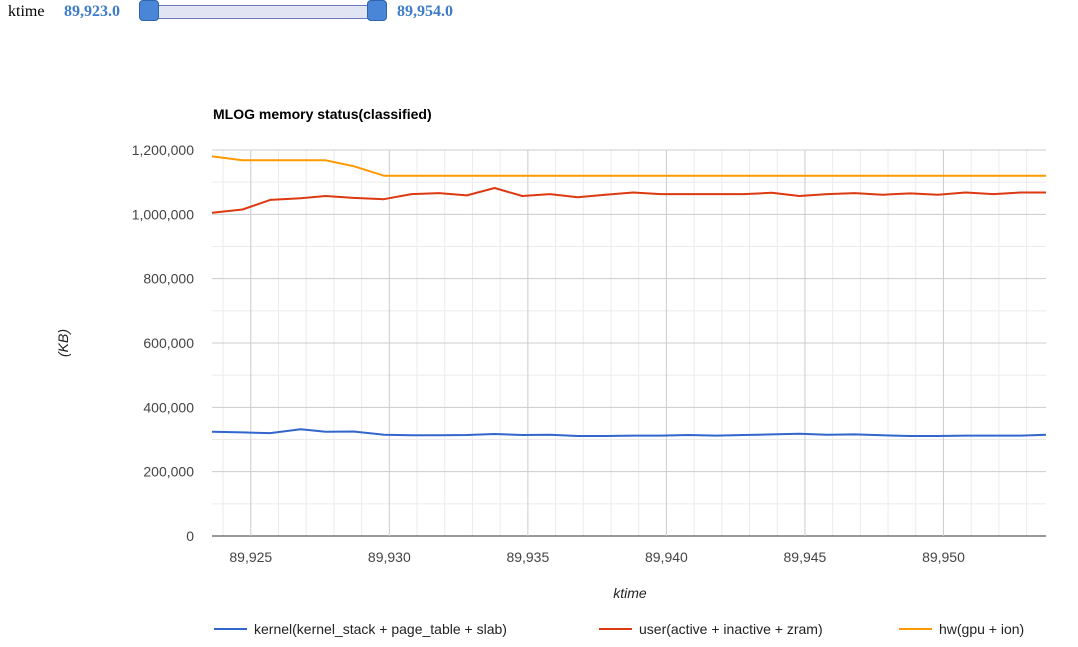 The width and height of the screenshot is (1078, 647). What do you see at coordinates (981, 629) in the screenshot?
I see `legend-label: hw(gpu + ion)` at bounding box center [981, 629].